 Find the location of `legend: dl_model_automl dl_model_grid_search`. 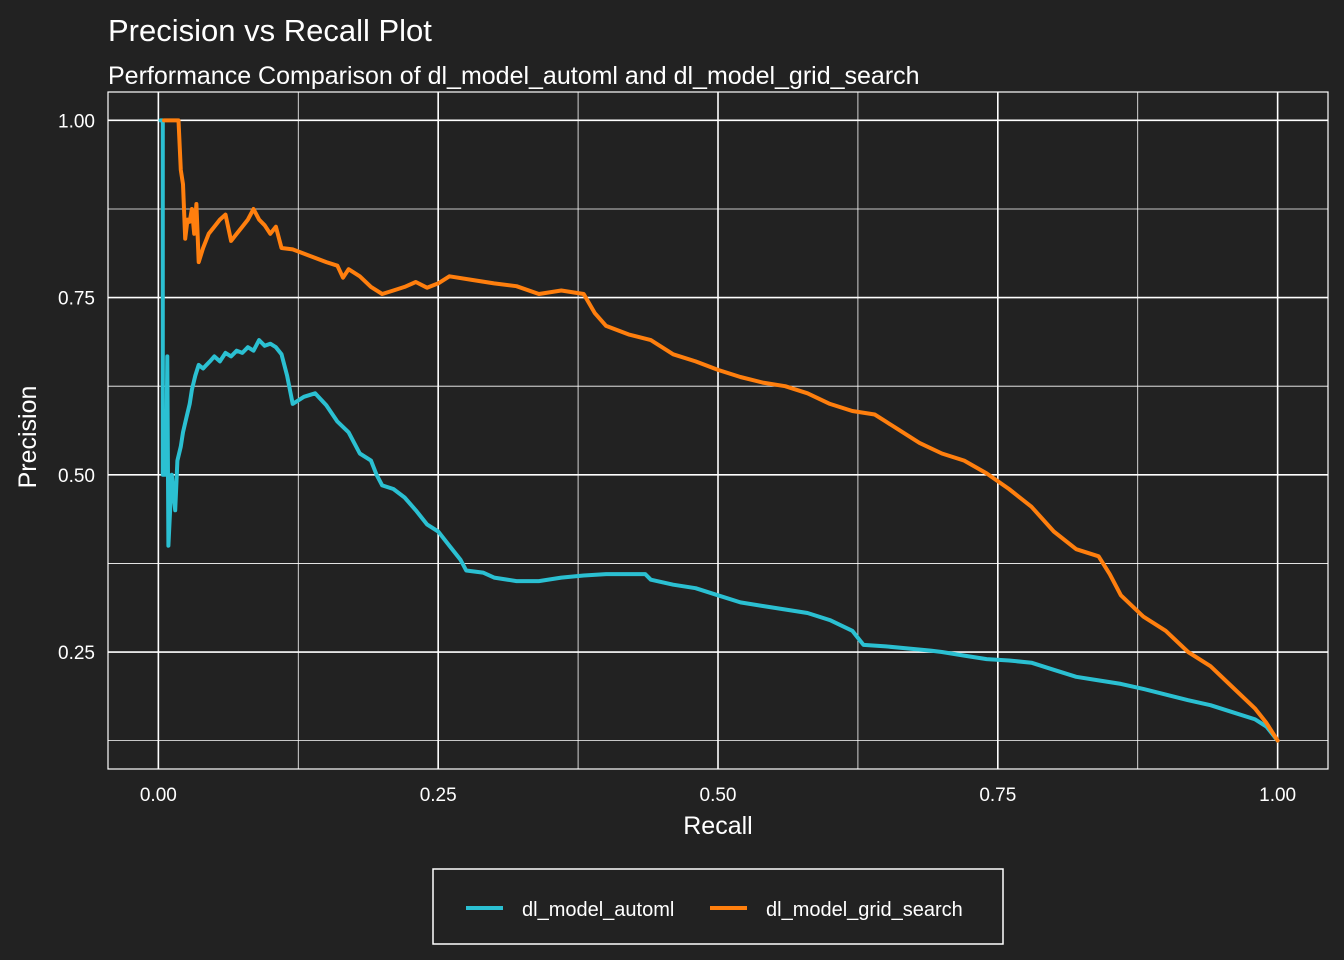

legend: dl_model_automl dl_model_grid_search is located at coordinates (718, 906).